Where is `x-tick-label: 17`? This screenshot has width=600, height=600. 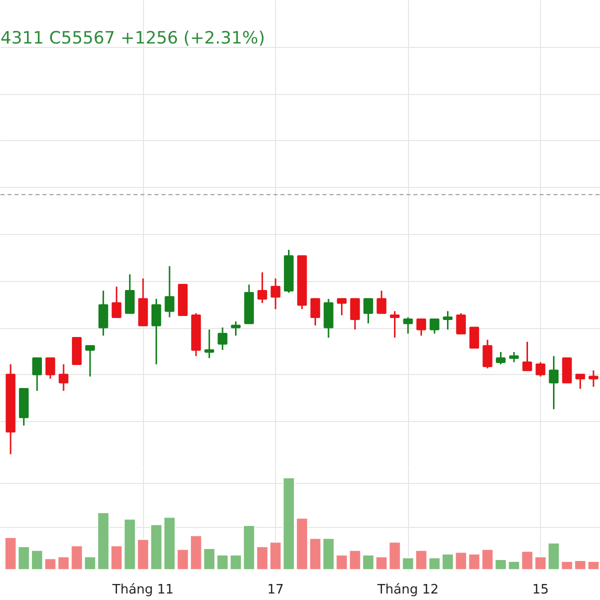
x-tick-label: 17 is located at coordinates (275, 590).